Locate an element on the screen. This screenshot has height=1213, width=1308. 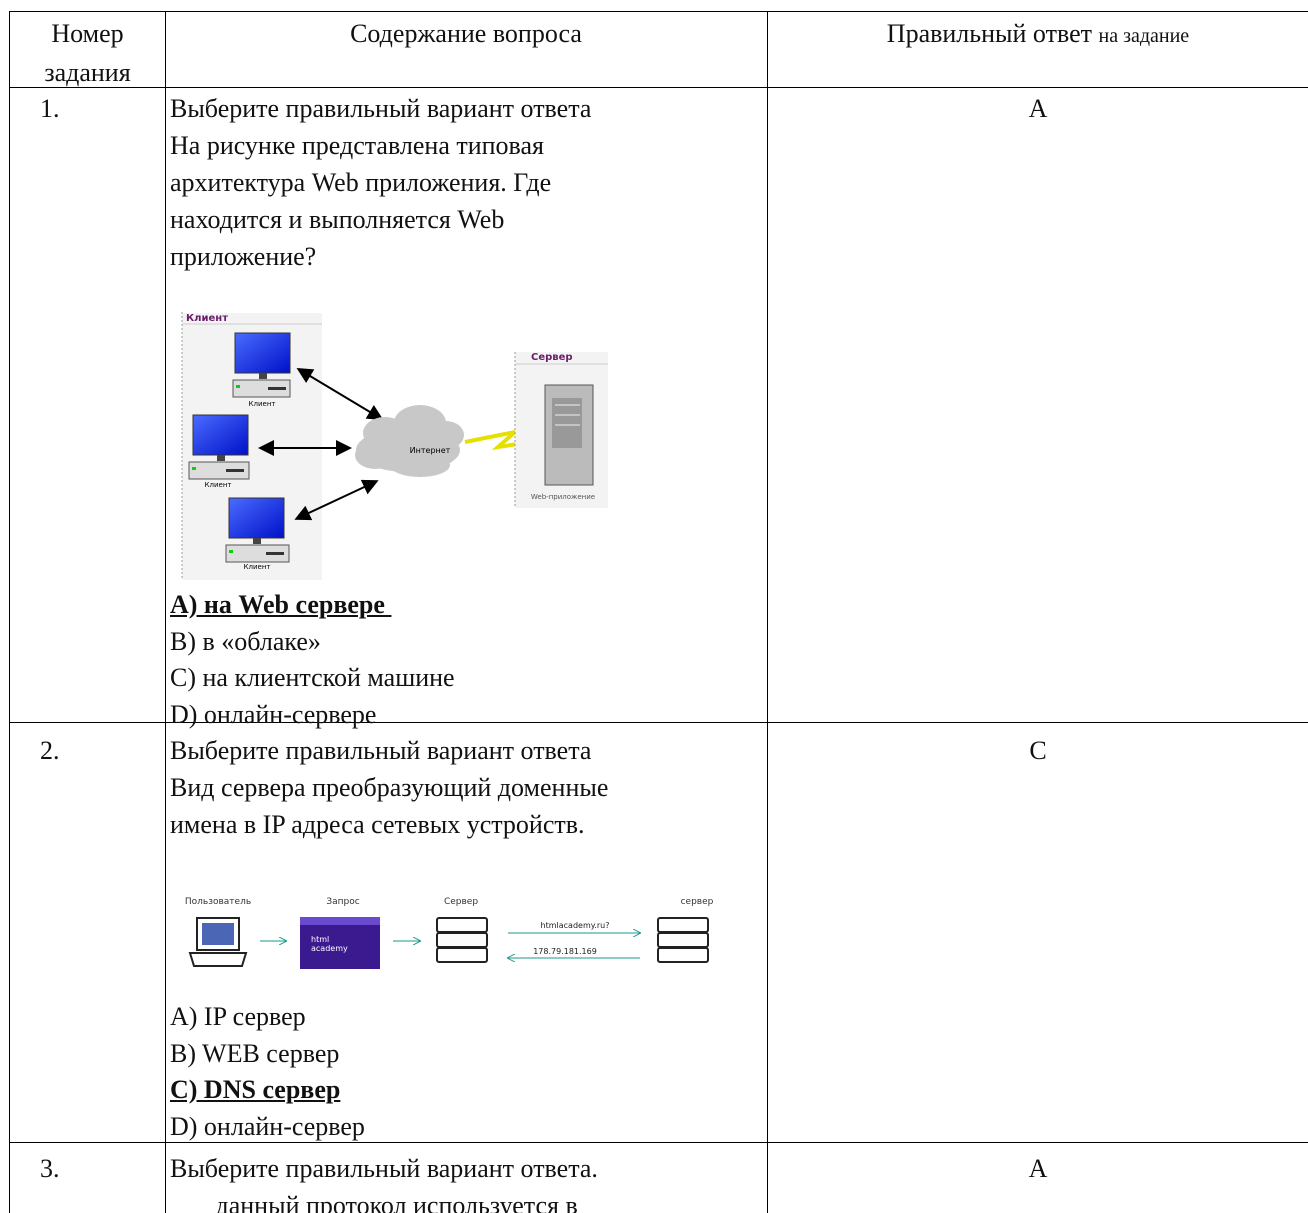
header-text: на задание is located at coordinates (1144, 36).